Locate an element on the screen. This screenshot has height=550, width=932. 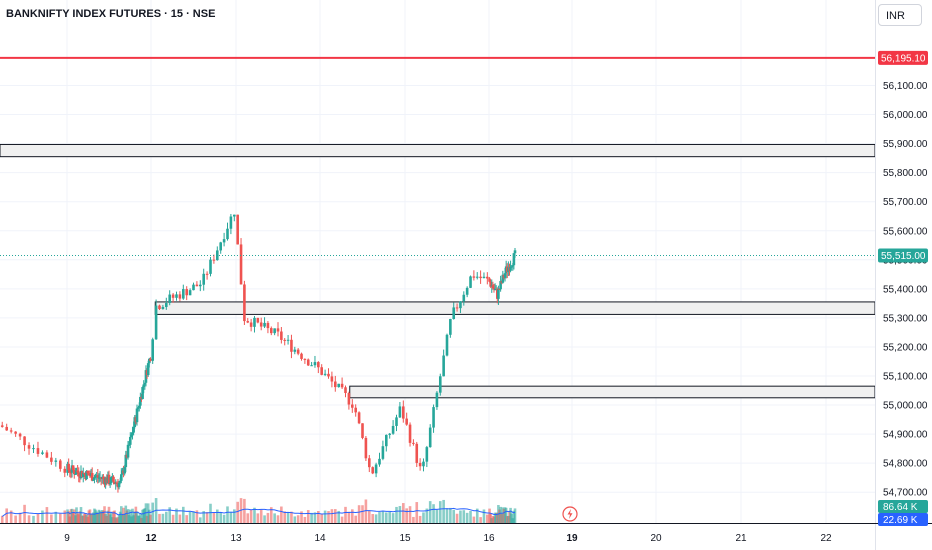
currency-selector: INR is located at coordinates (900, 15).